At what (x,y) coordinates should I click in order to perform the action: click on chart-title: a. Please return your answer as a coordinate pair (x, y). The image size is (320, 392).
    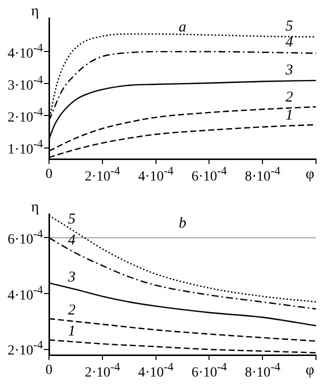
    Looking at the image, I should click on (182, 28).